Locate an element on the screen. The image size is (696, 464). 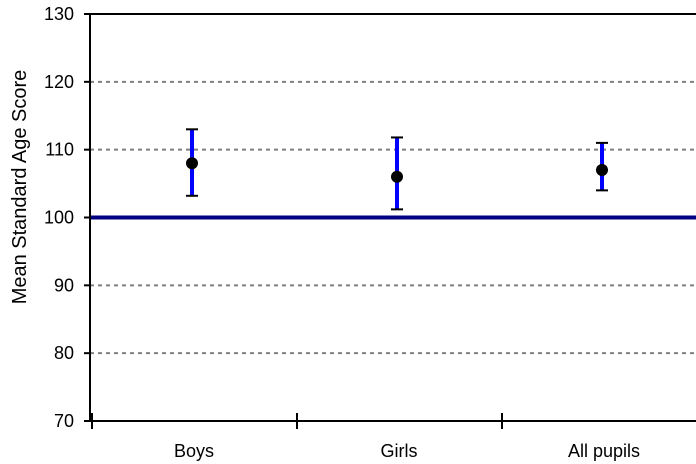
point-girls is located at coordinates (397, 176).